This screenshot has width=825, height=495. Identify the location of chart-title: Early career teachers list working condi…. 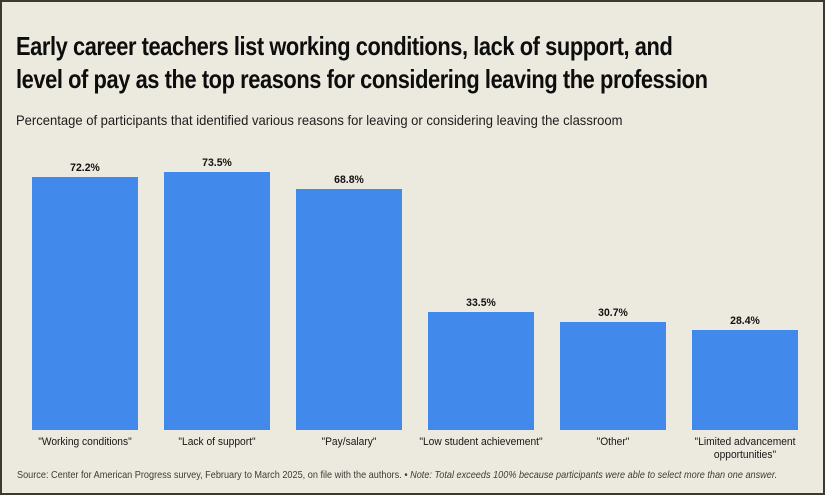
(419, 63).